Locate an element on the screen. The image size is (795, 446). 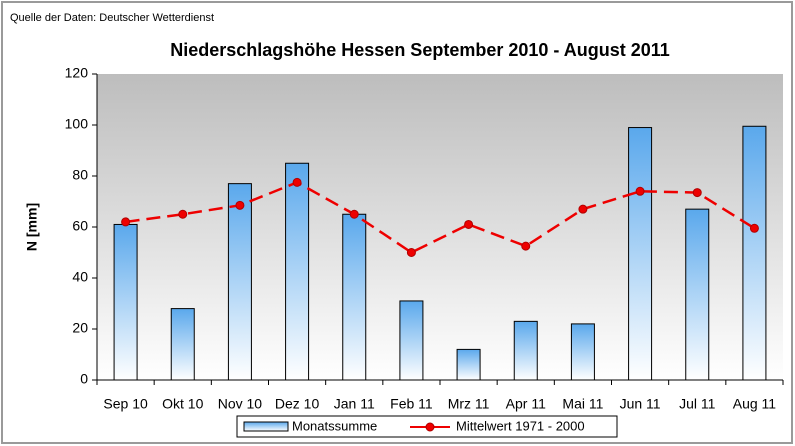
x-tick-label: Mai 11 is located at coordinates (582, 404).